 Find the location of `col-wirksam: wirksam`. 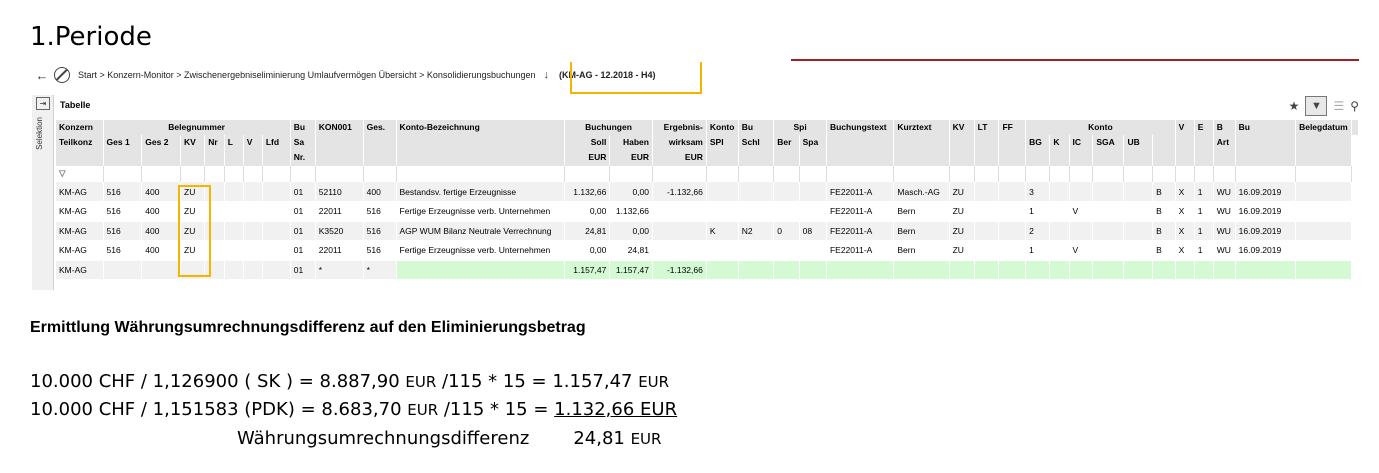

col-wirksam: wirksam is located at coordinates (679, 142).